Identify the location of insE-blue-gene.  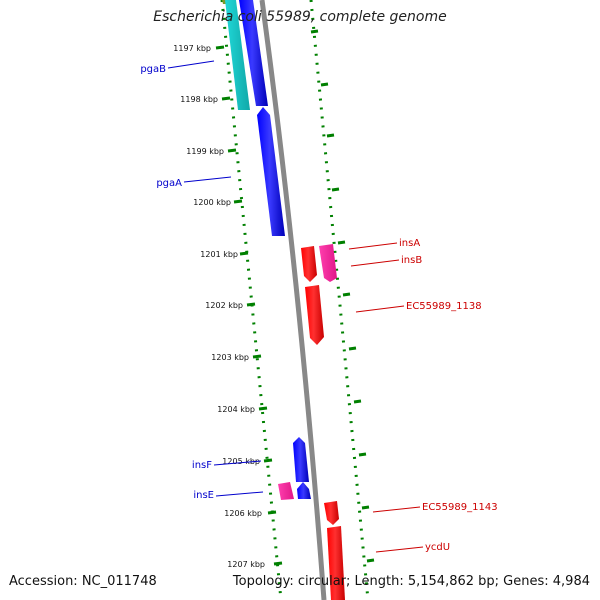
(304, 490).